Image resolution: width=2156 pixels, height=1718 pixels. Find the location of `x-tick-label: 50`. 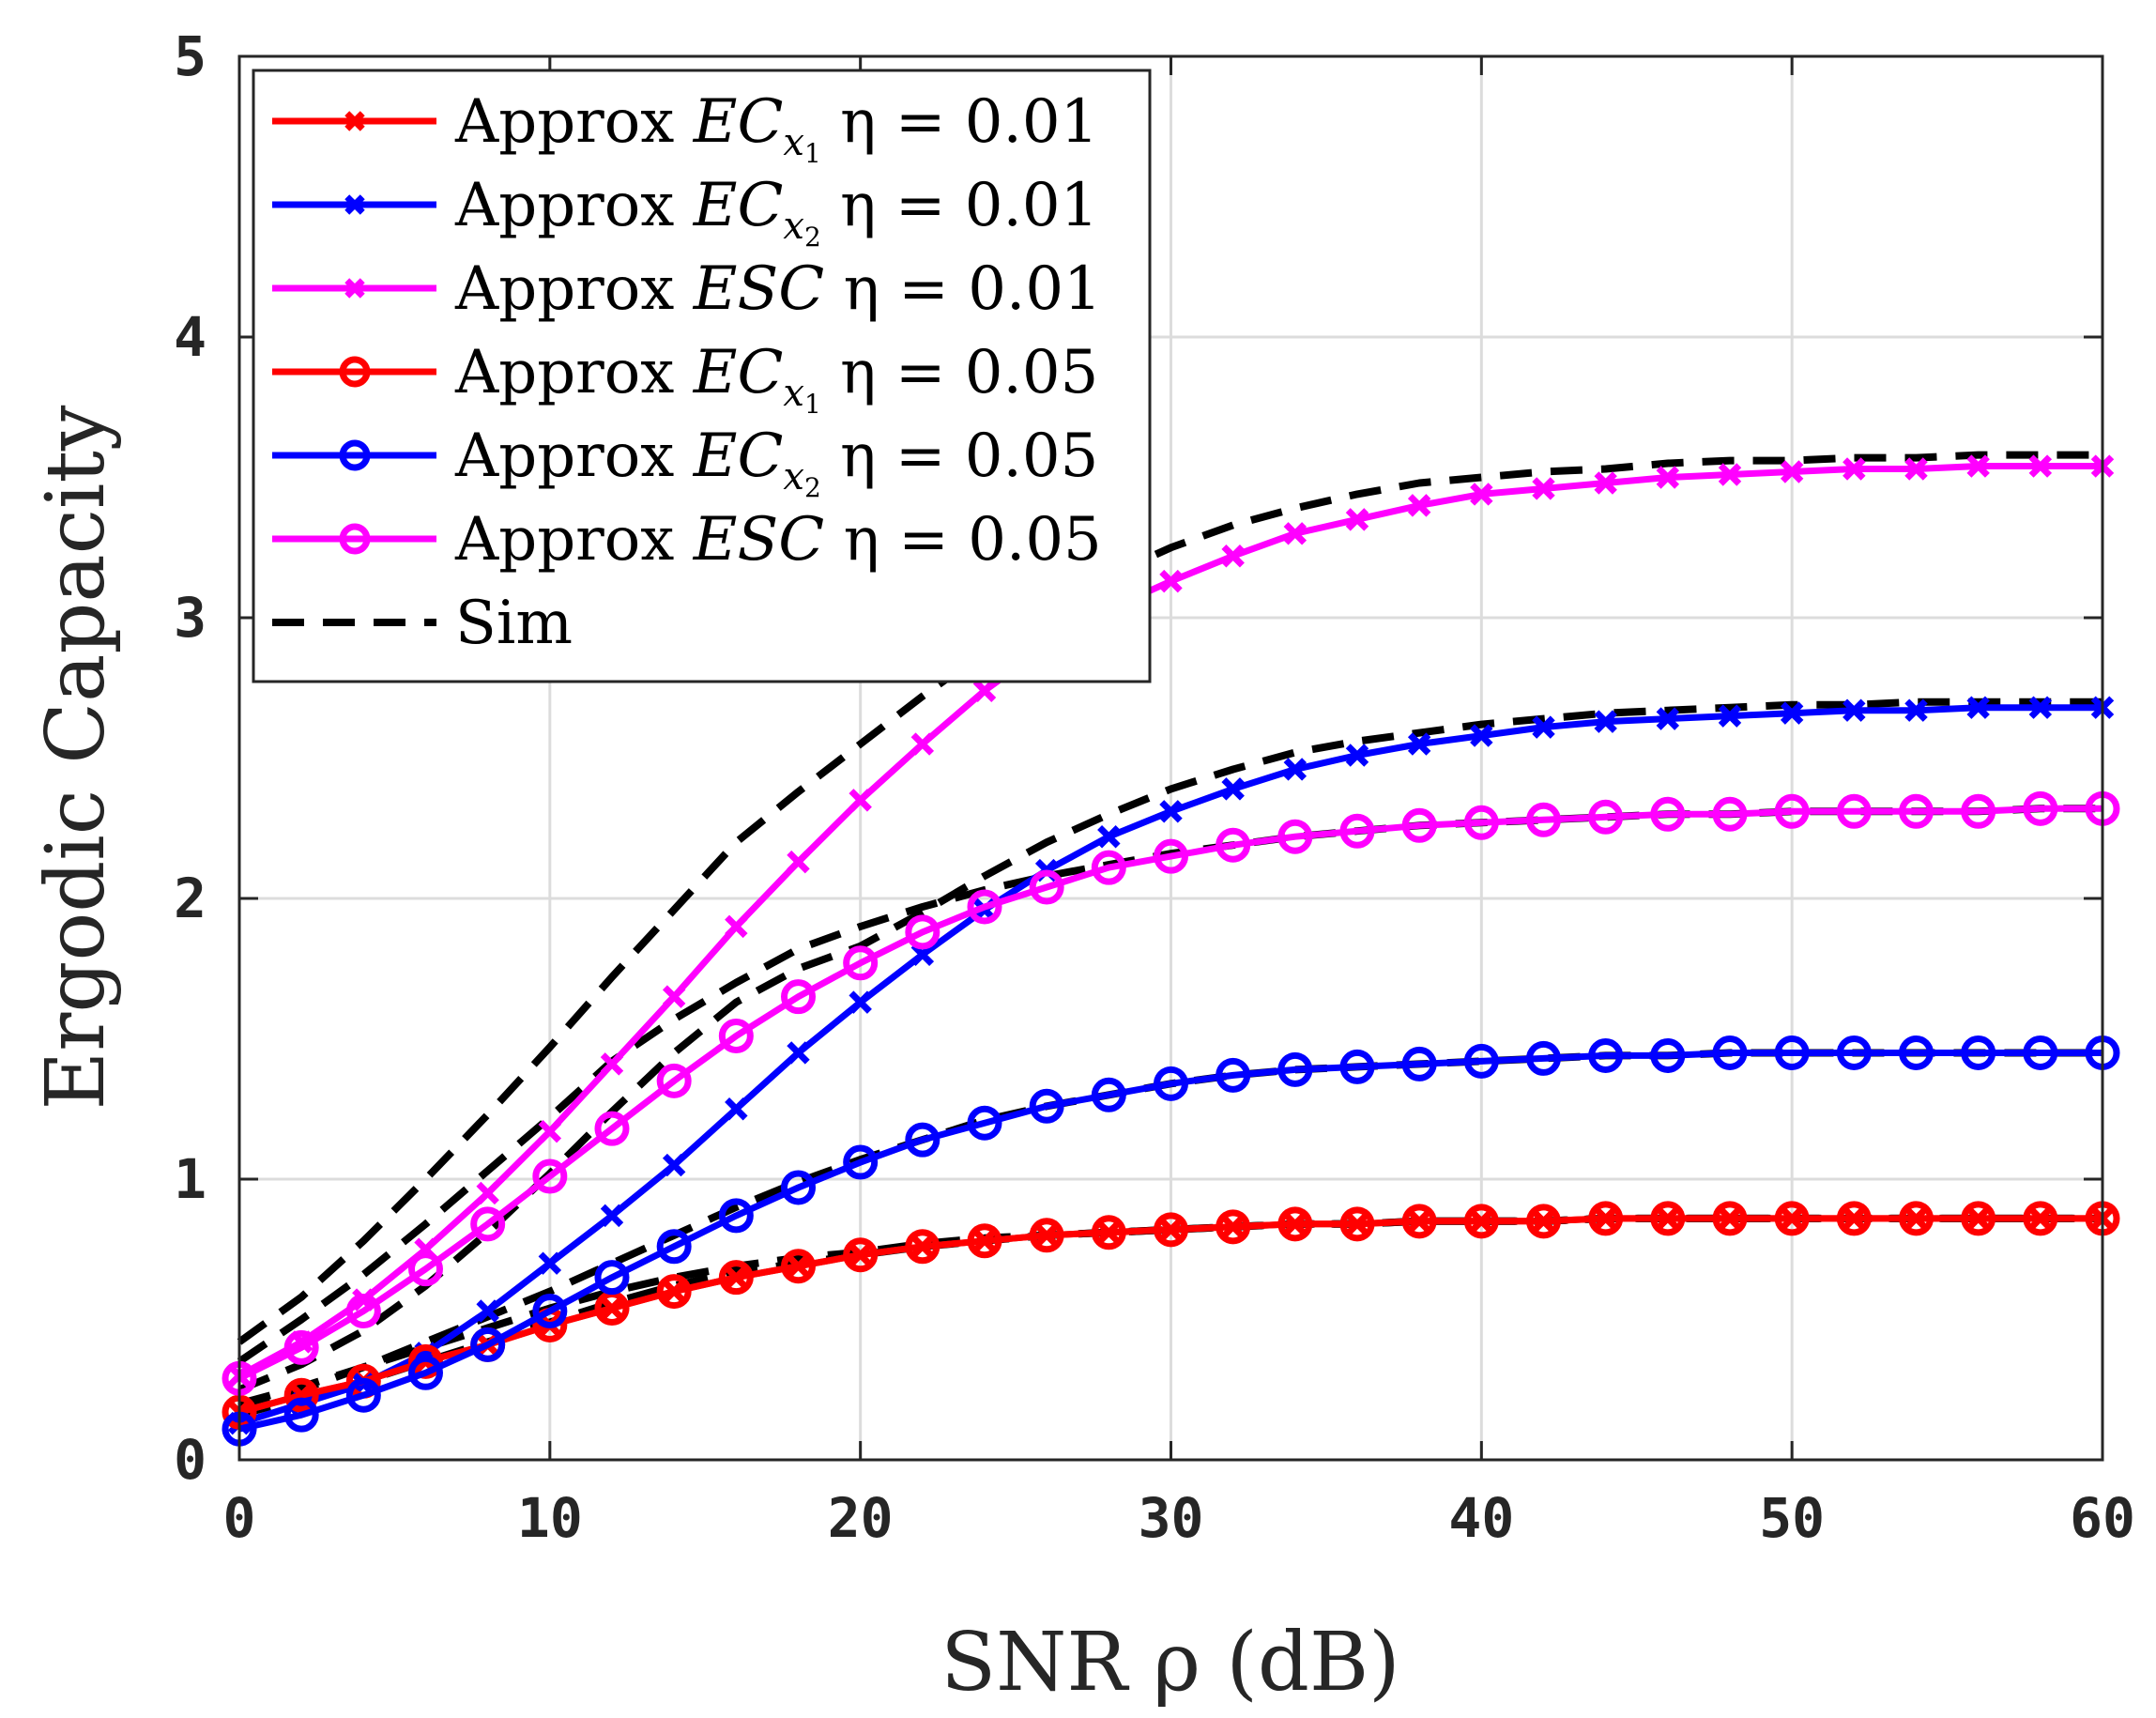

x-tick-label: 50 is located at coordinates (1792, 1518).